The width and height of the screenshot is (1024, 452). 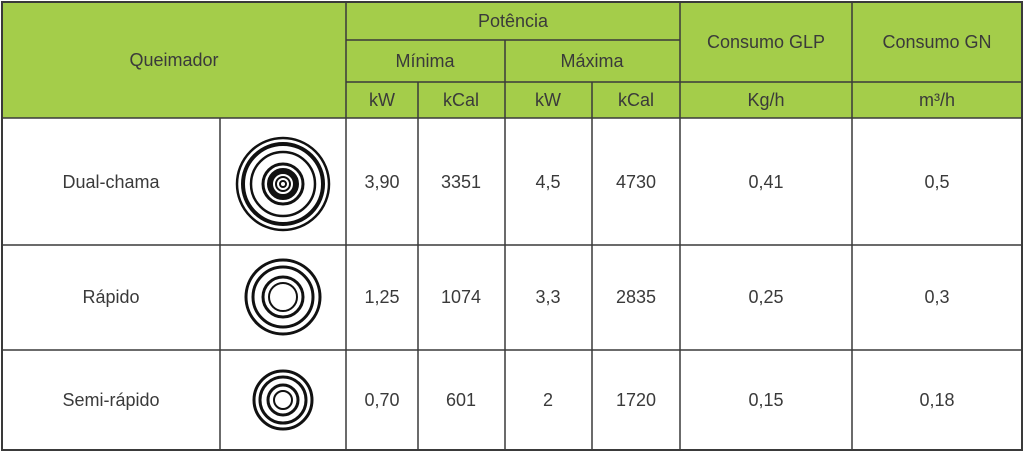 I want to click on burner-name: Dual-chama, so click(x=111, y=182).